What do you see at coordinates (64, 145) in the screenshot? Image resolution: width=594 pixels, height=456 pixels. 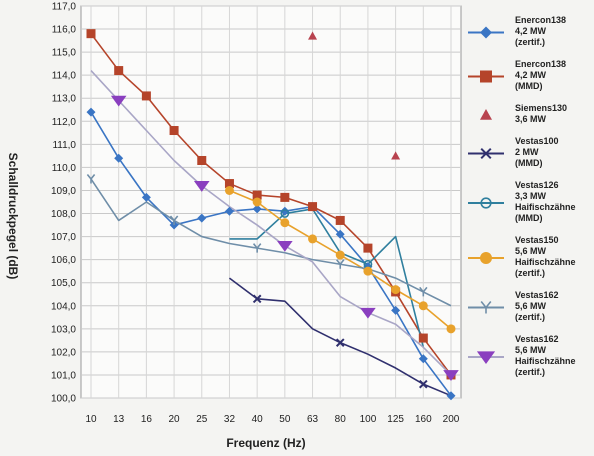 I see `y-tick-label: 111,0` at bounding box center [64, 145].